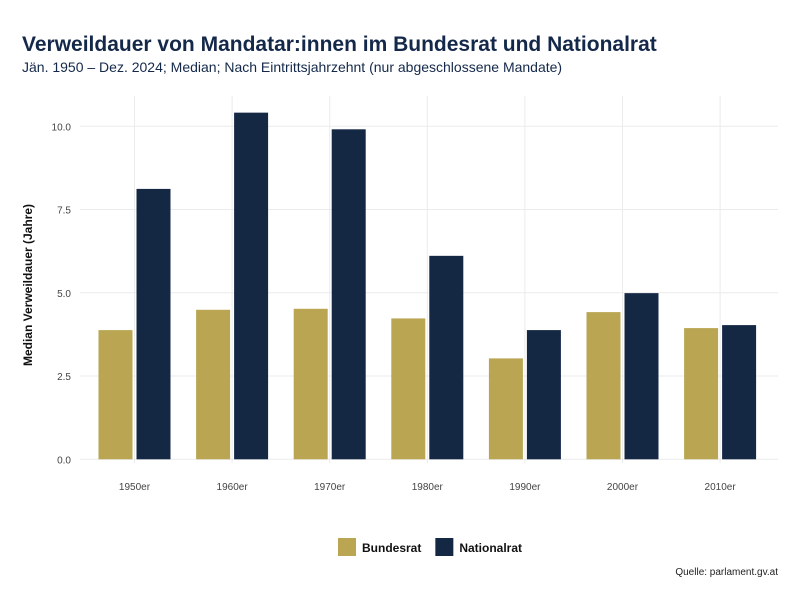  I want to click on bar-nationalrat-1970er, so click(348, 294).